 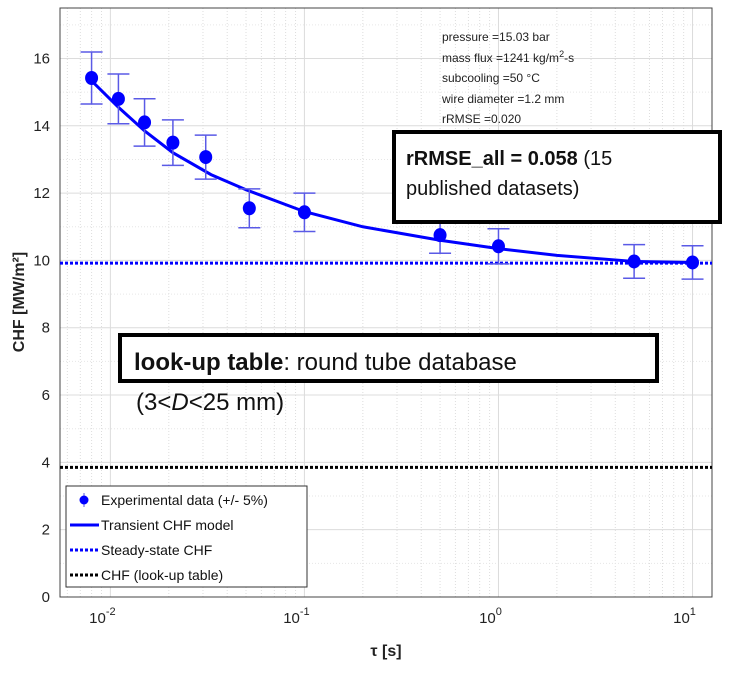 I want to click on y-tick-label: 4, so click(x=46, y=462).